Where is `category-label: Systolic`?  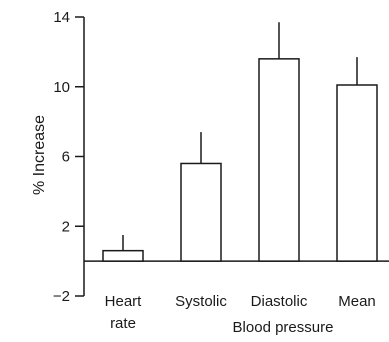
category-label: Systolic is located at coordinates (201, 301).